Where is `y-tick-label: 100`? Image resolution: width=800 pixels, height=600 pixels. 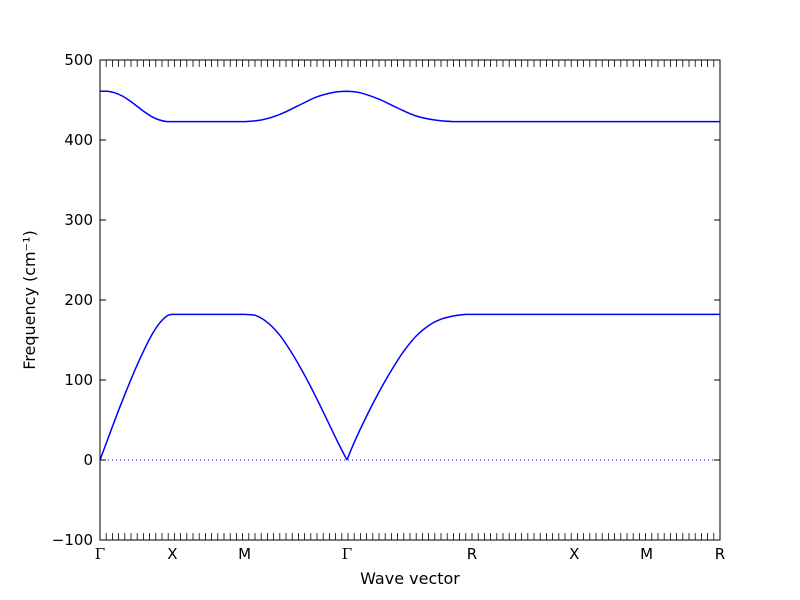 y-tick-label: 100 is located at coordinates (78, 380).